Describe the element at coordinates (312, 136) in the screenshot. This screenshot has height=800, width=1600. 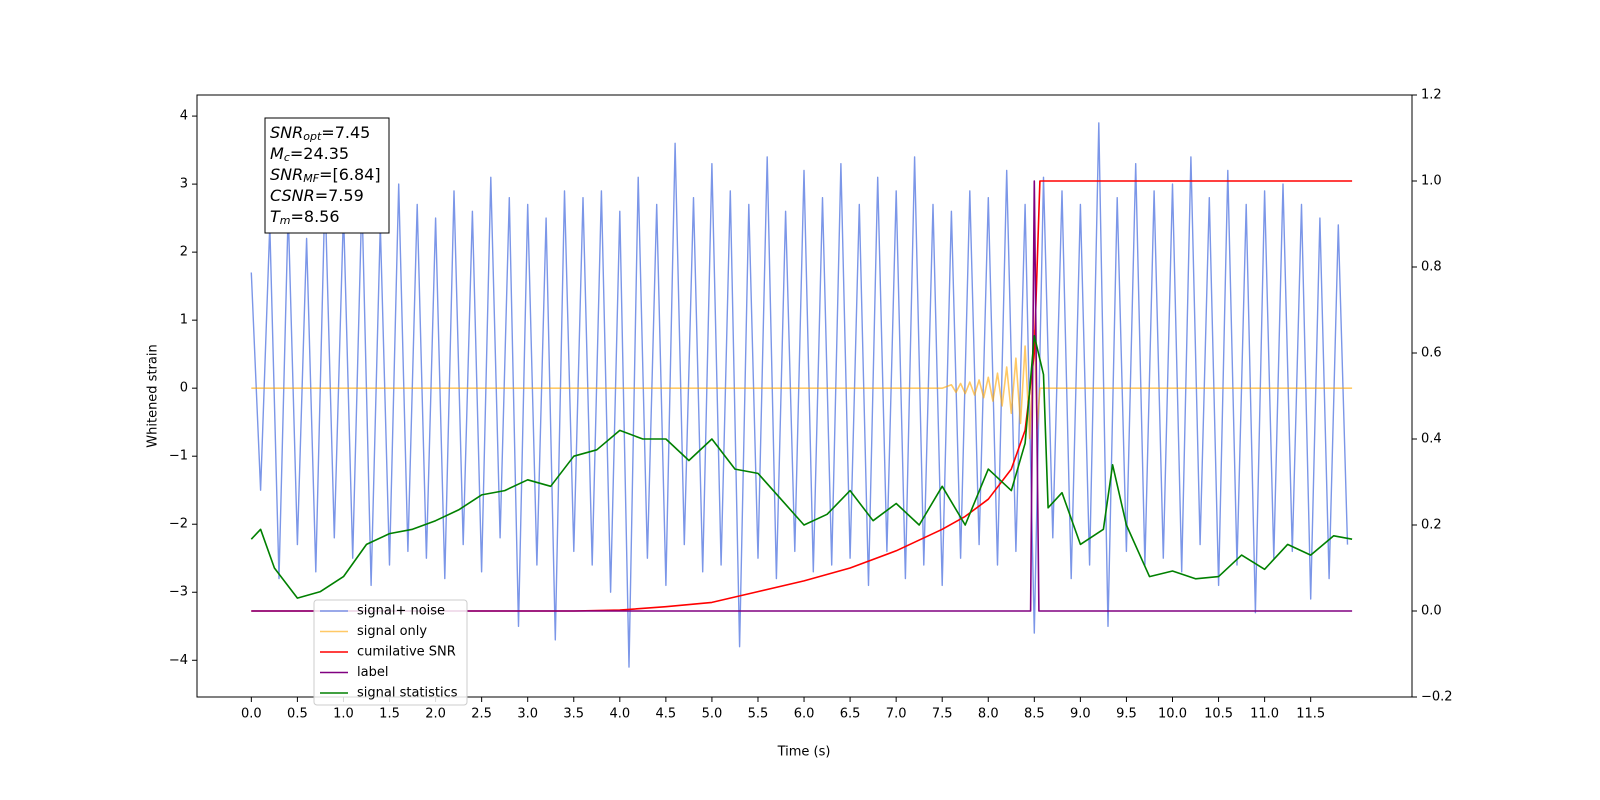
I see `annotation-subscript: opt` at that location.